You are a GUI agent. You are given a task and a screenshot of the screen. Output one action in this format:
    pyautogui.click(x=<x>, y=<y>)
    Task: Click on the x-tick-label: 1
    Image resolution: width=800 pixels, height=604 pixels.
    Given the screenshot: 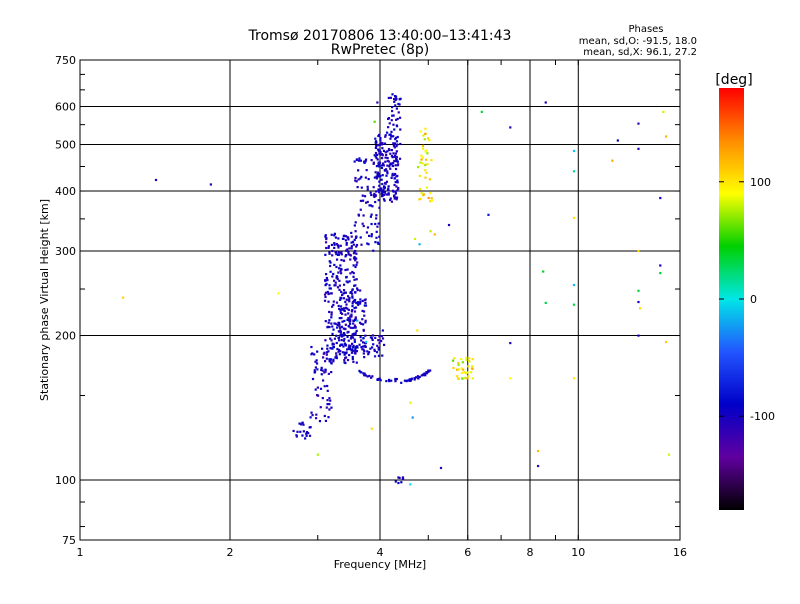 What is the action you would take?
    pyautogui.click(x=80, y=552)
    